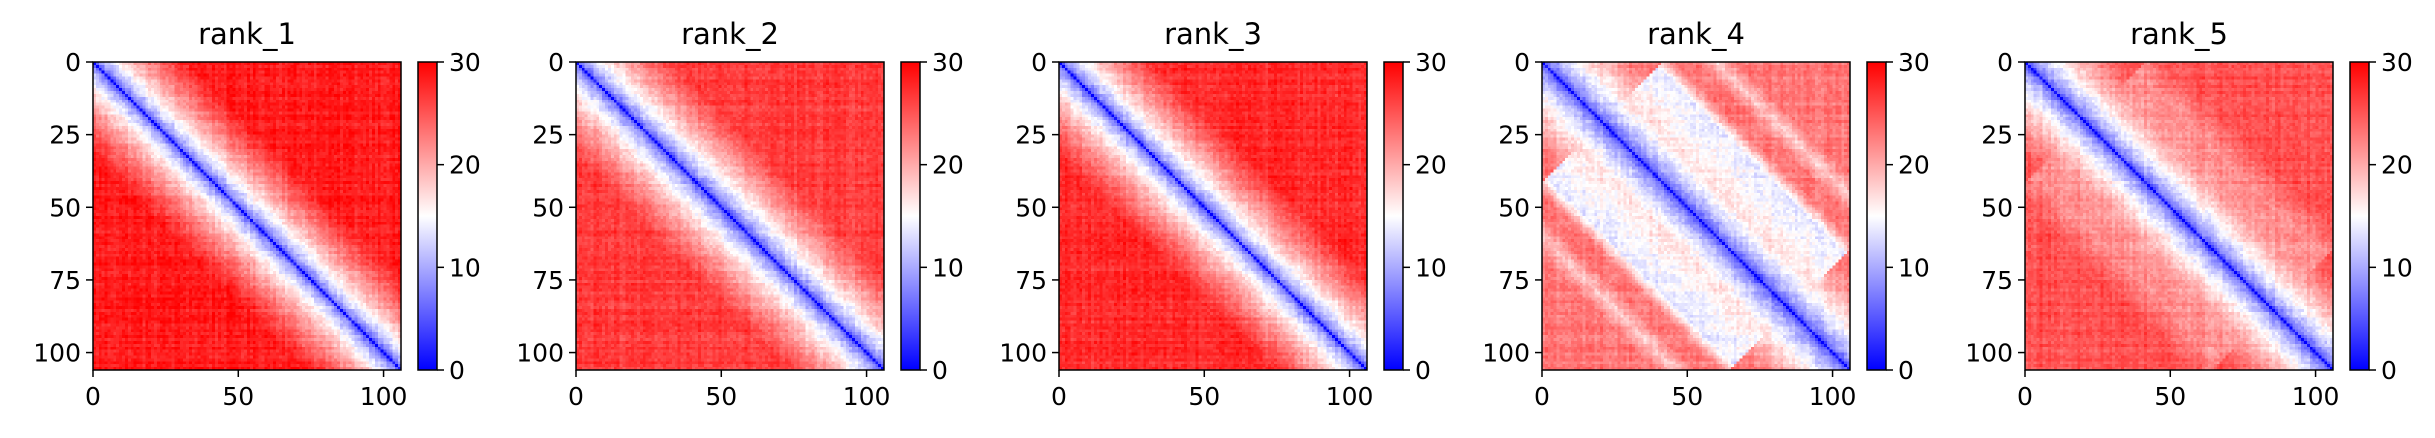 Image resolution: width=2435 pixels, height=438 pixels. I want to click on panel-title: rank_4, so click(1696, 34).